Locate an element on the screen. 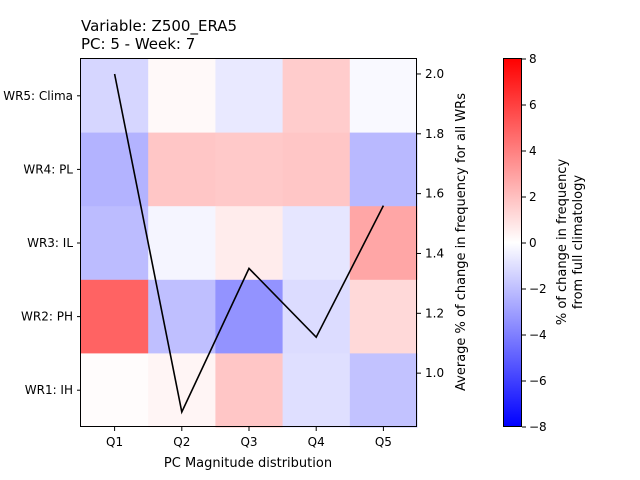  row-labels: WR5: Clima WR4: PL WR3: IL WR2: PH WR1: IH is located at coordinates (42, 243).